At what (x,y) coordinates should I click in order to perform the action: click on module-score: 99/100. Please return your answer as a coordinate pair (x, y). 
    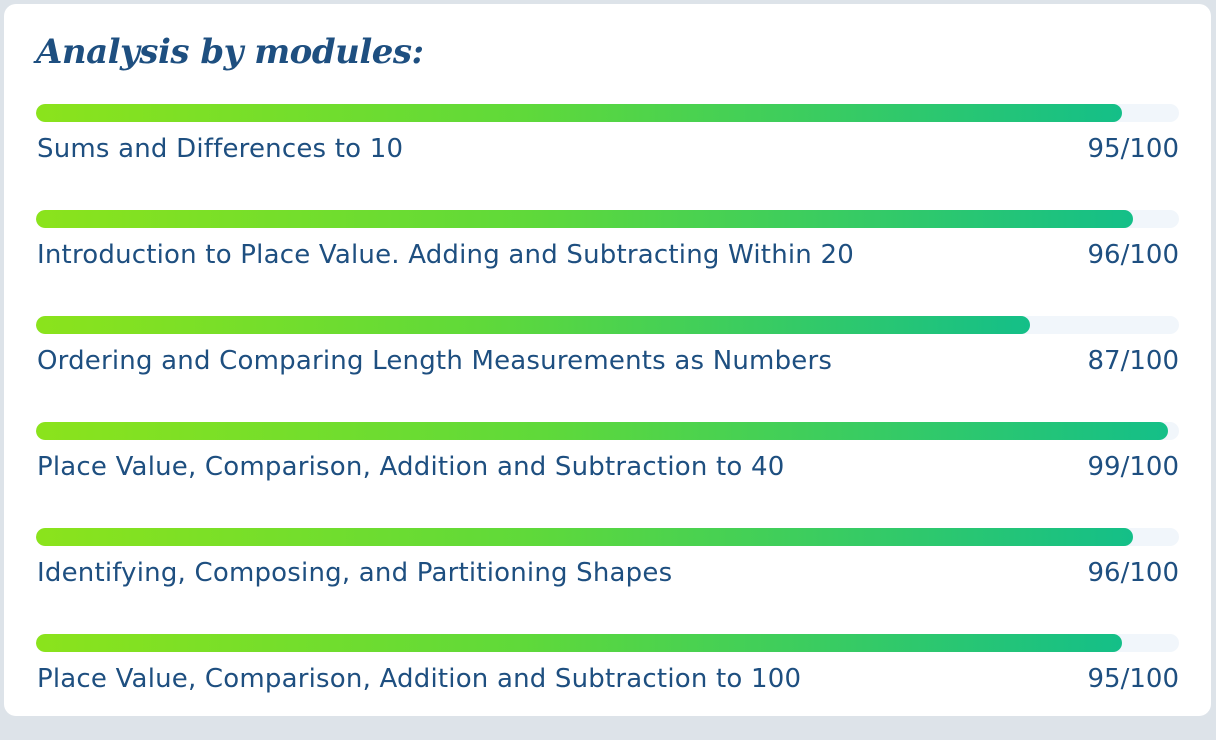
    Looking at the image, I should click on (1133, 467).